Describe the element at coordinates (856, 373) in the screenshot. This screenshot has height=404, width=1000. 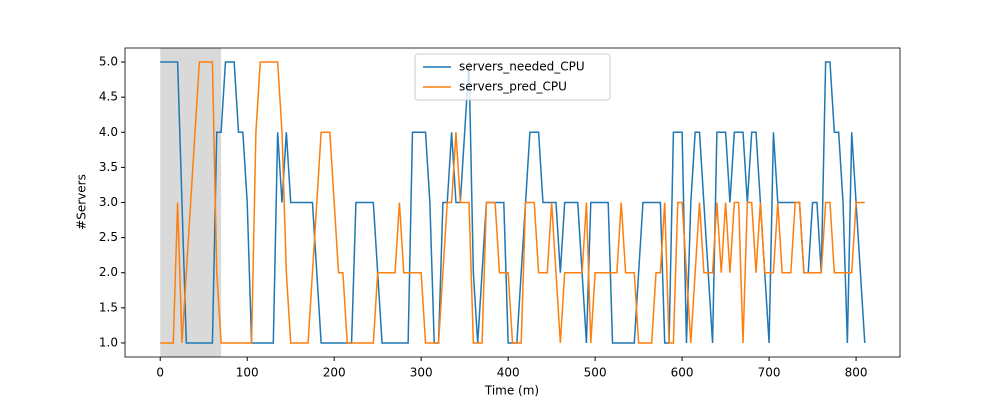
I see `x-tick-label: 800` at that location.